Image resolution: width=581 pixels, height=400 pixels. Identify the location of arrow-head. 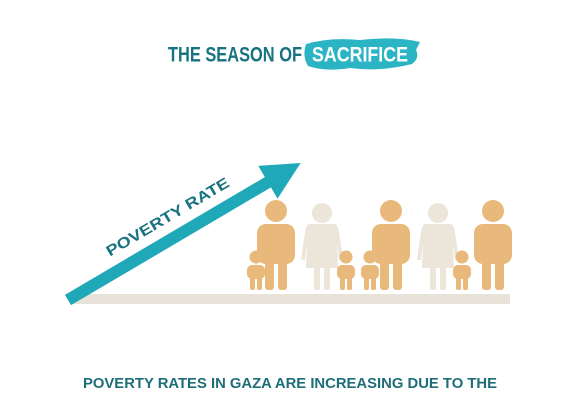
(279, 180).